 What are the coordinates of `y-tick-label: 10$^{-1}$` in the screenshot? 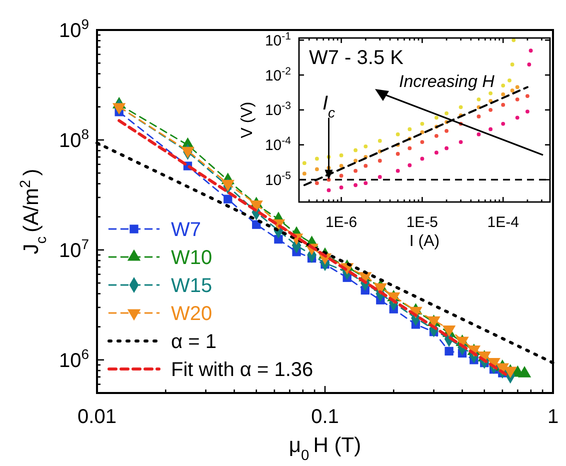 It's located at (278, 40).